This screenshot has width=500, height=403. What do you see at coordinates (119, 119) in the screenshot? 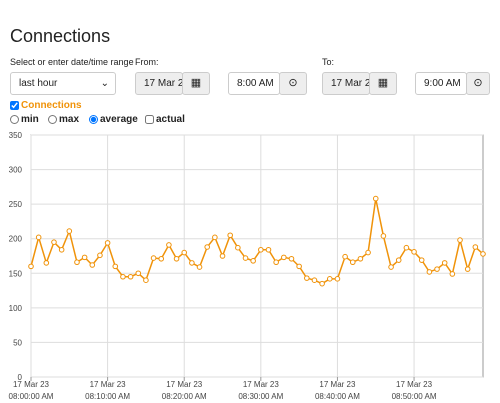
I see `mode-label: average` at bounding box center [119, 119].